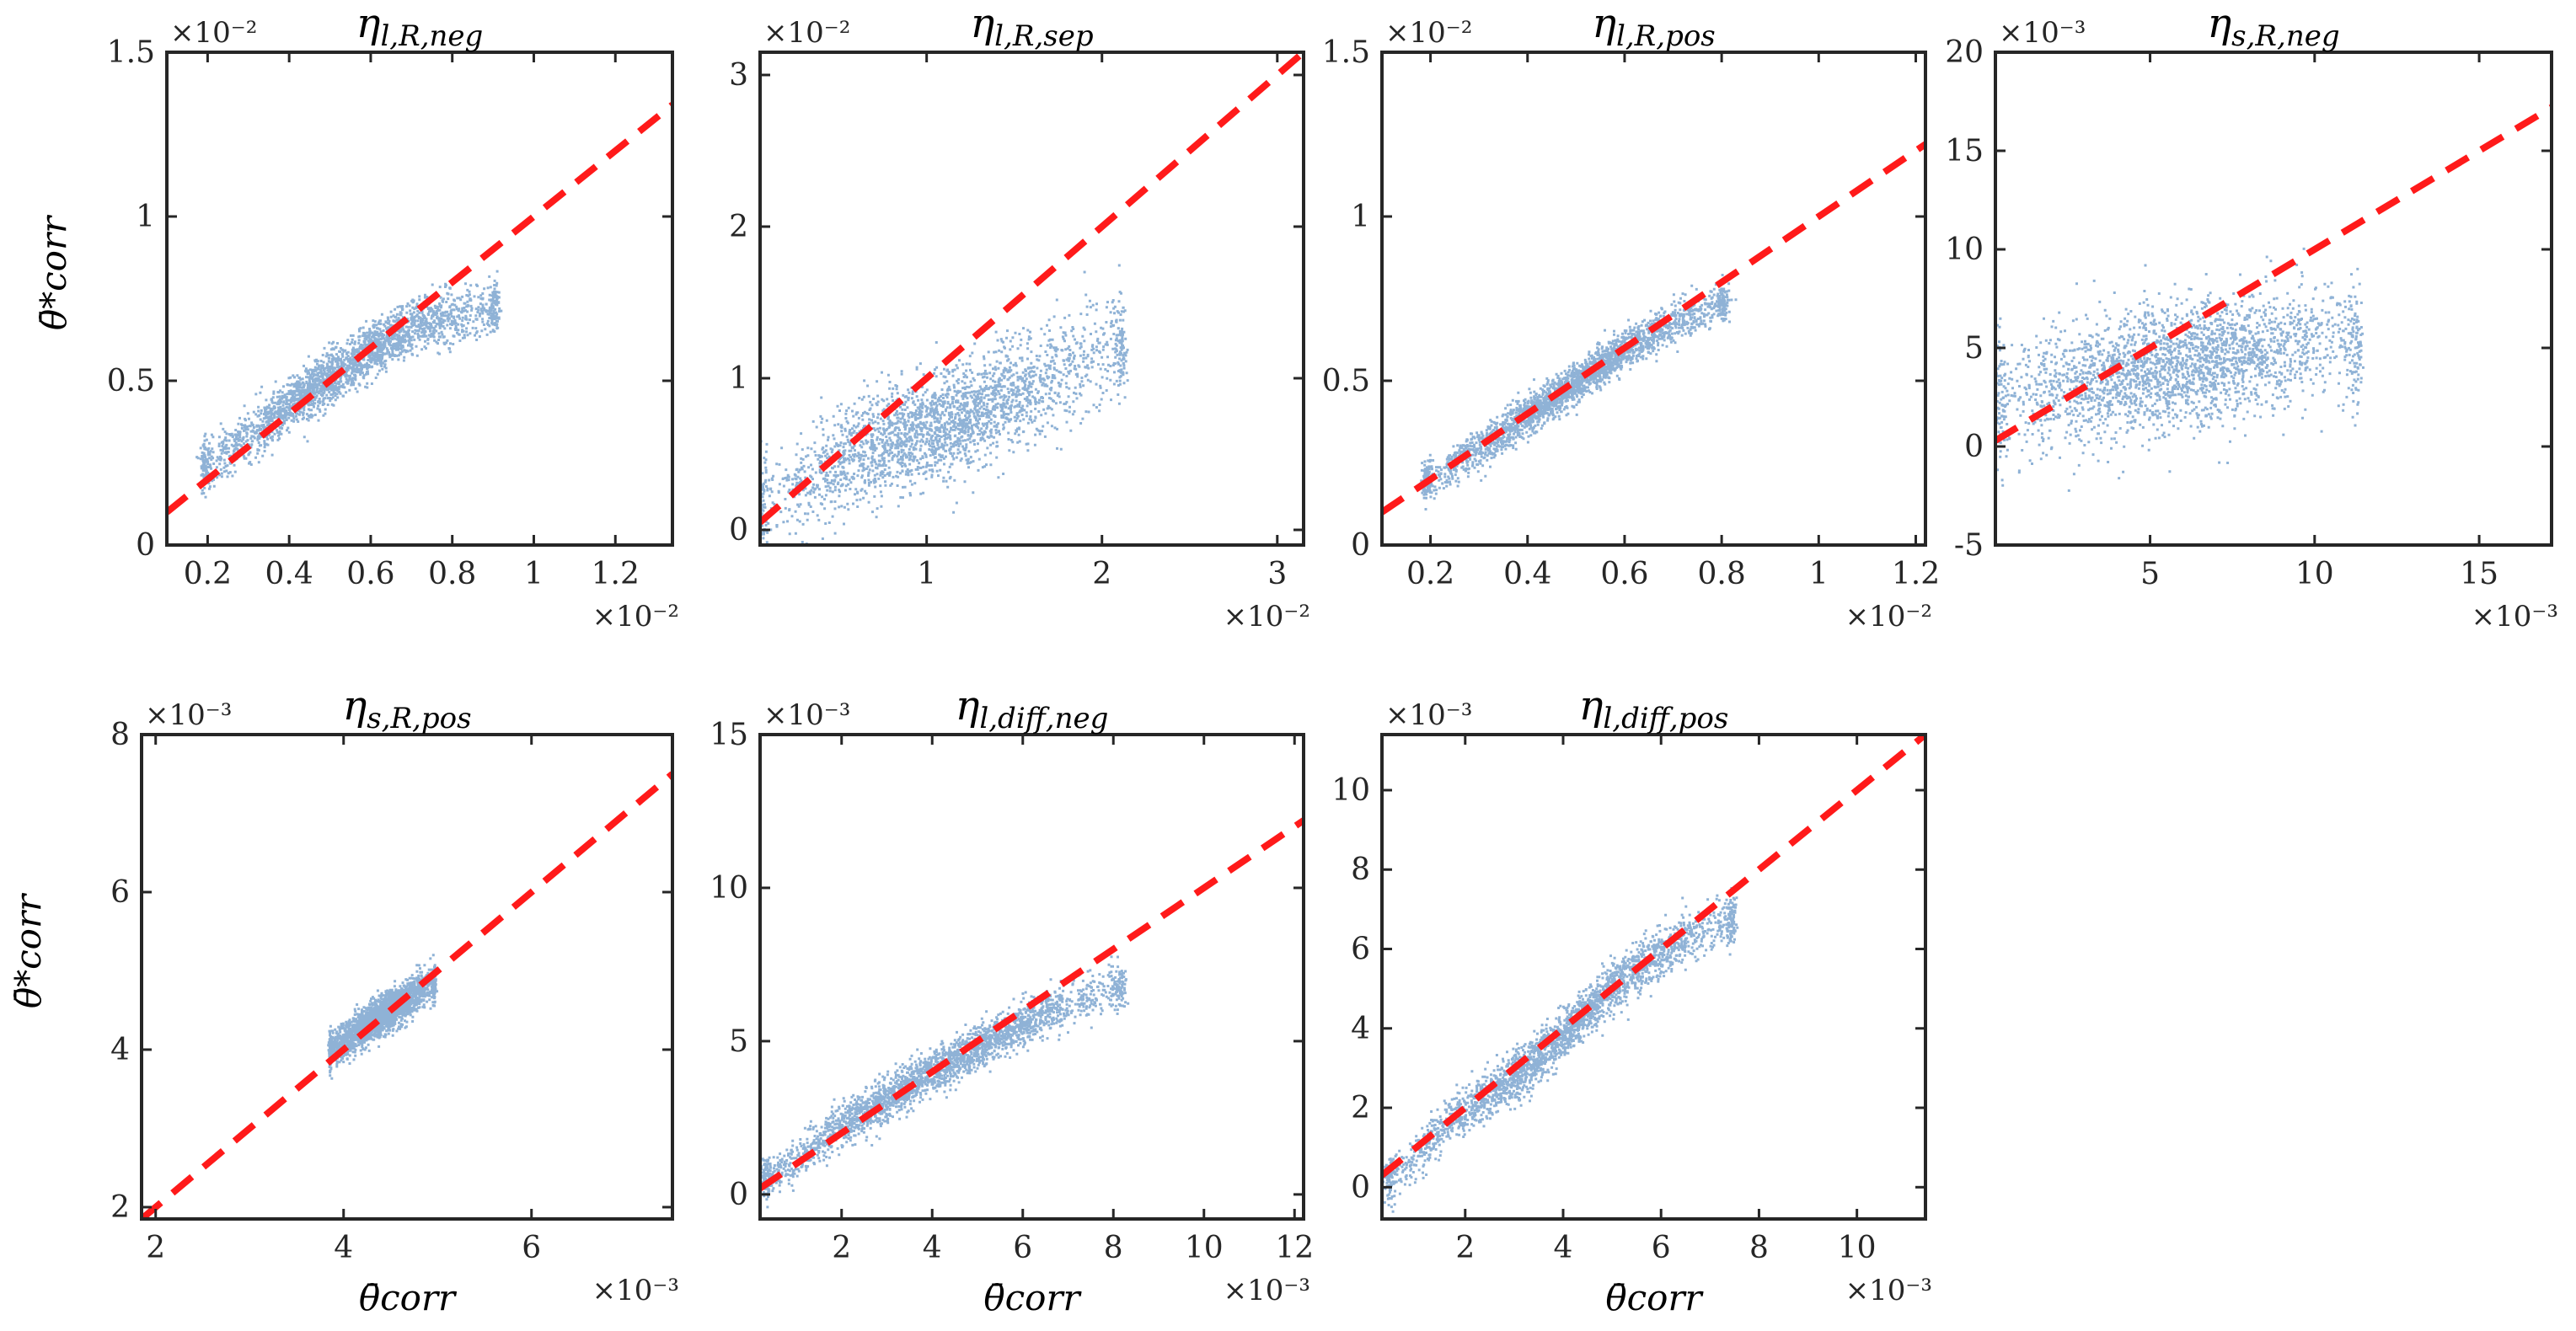 The height and width of the screenshot is (1331, 2576). Describe the element at coordinates (1360, 1029) in the screenshot. I see `y-tick-label: 4` at that location.